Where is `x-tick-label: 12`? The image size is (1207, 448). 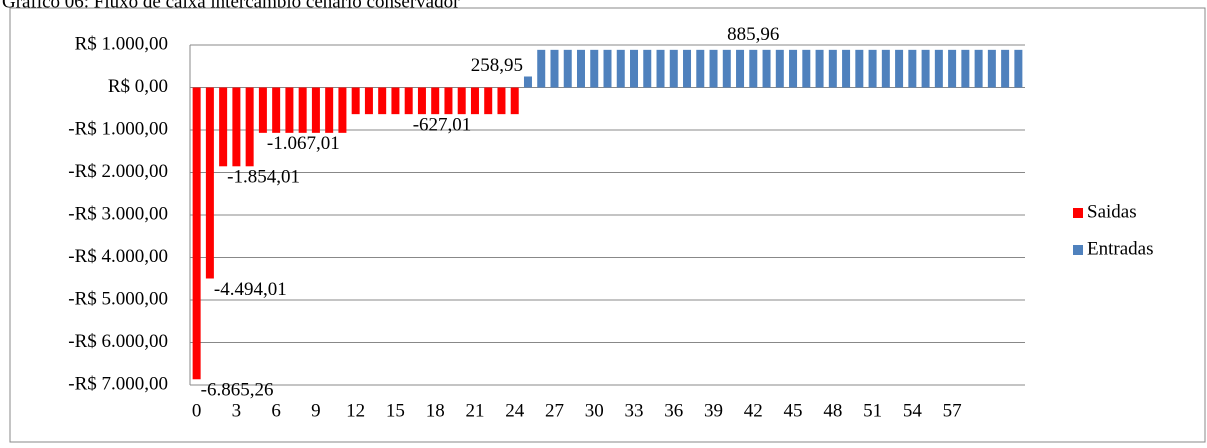
x-tick-label: 12 is located at coordinates (355, 410).